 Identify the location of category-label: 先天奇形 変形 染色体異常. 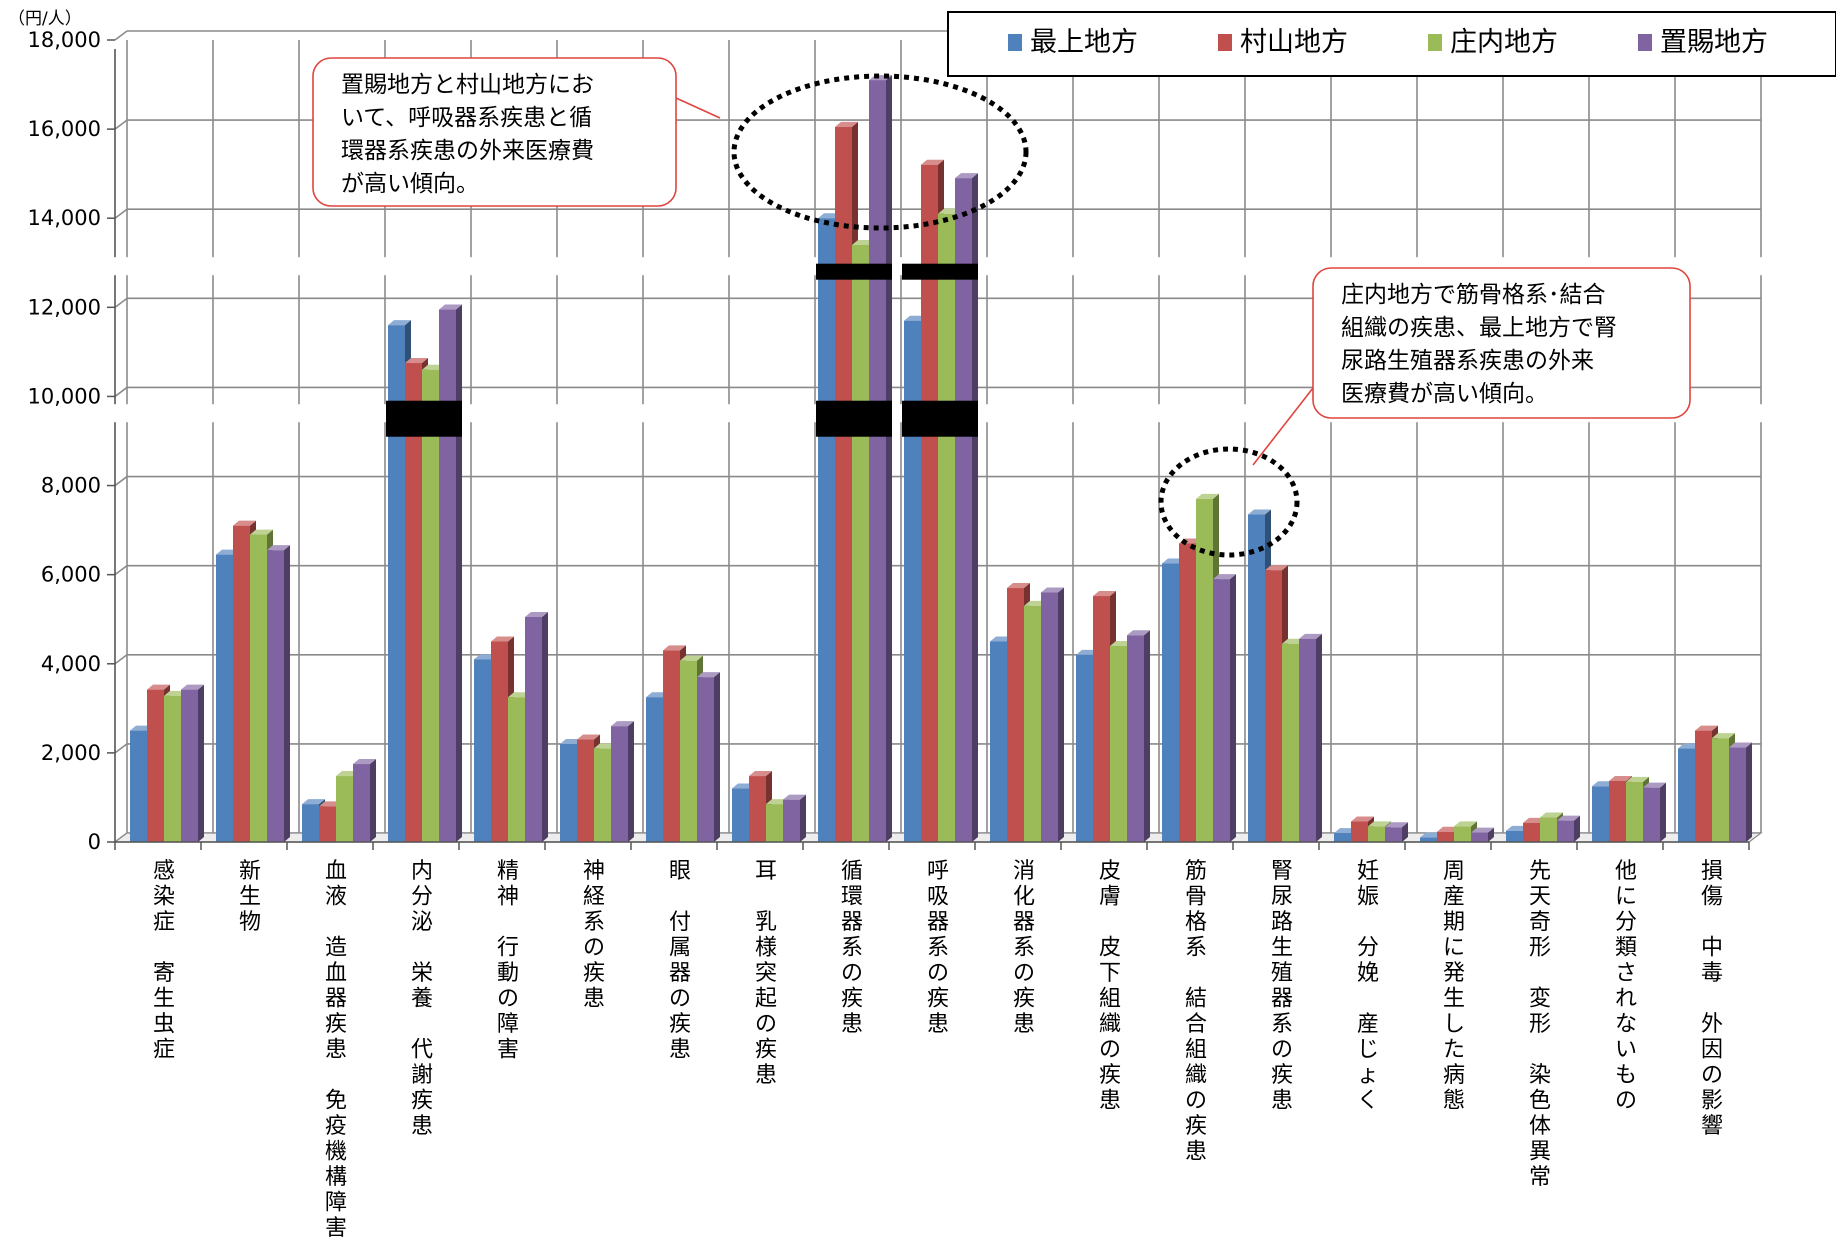
(1540, 1024).